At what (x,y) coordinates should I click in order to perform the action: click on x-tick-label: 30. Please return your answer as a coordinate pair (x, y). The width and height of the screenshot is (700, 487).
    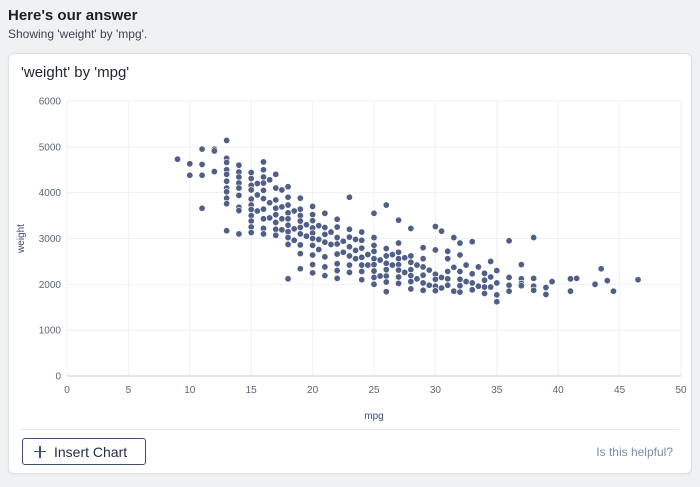
    Looking at the image, I should click on (436, 390).